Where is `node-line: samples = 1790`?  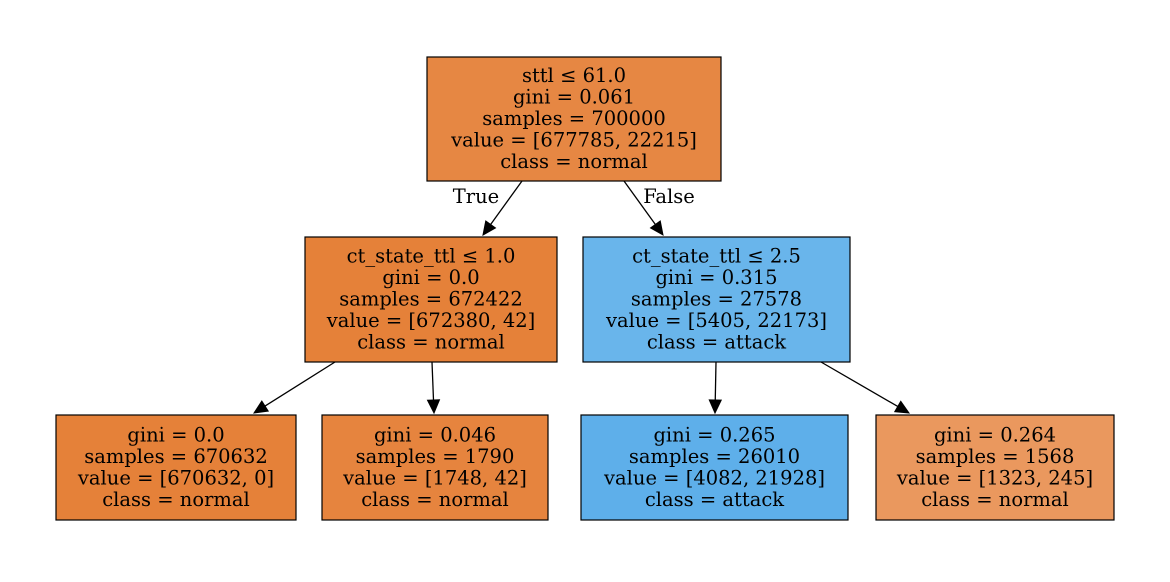
node-line: samples = 1790 is located at coordinates (435, 456).